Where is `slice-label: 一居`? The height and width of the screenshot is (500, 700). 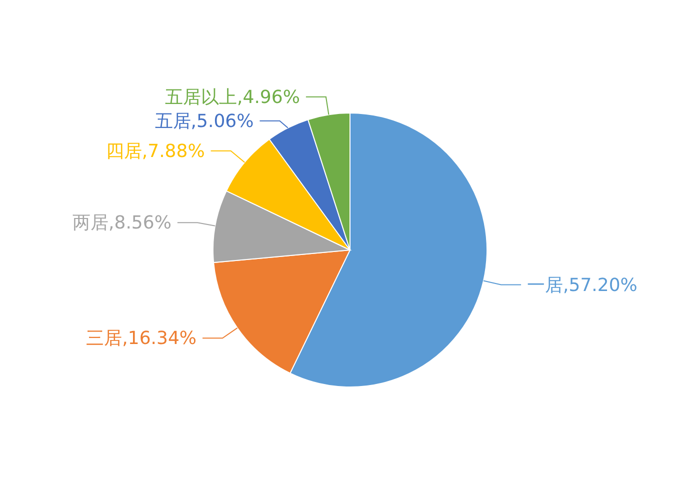 slice-label: 一居 is located at coordinates (545, 285).